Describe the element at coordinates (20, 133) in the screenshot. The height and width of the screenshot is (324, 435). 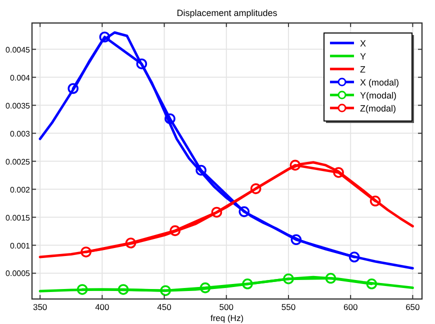
I see `y-tick-label: 0.003` at that location.